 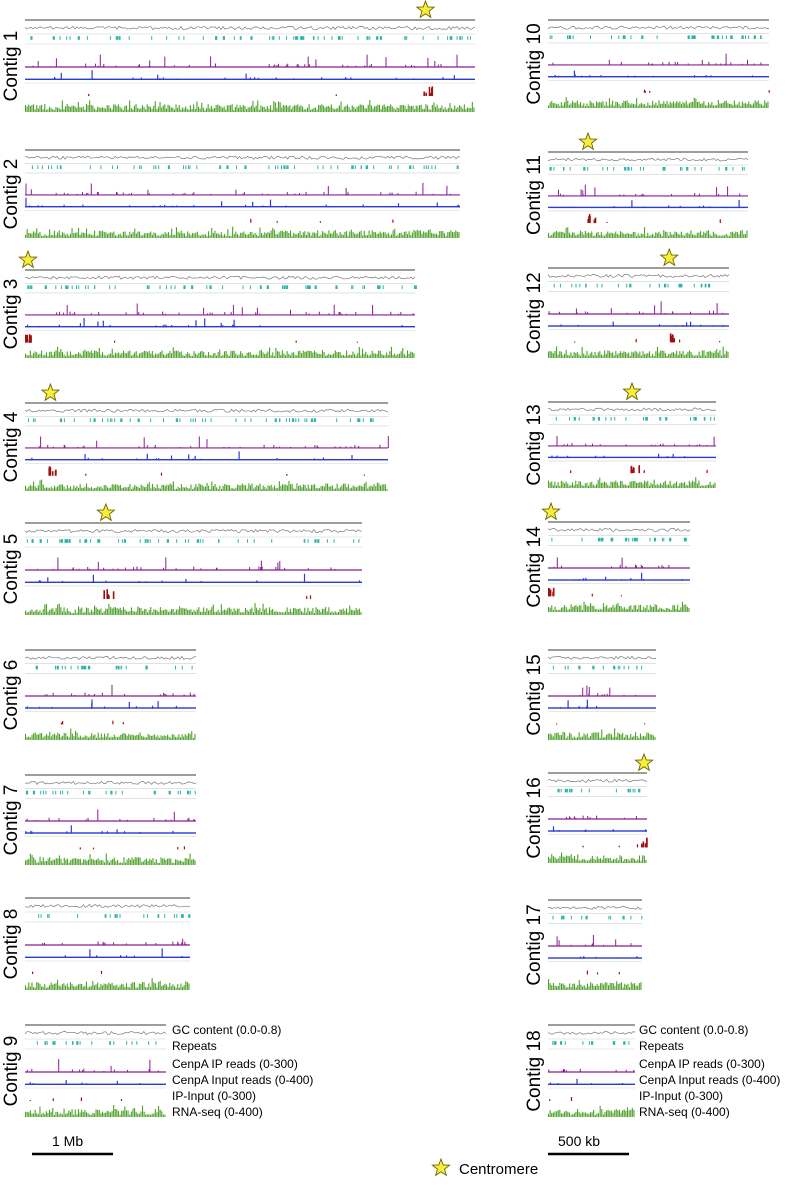 I want to click on contig-panel: Contig 16, so click(x=589, y=807).